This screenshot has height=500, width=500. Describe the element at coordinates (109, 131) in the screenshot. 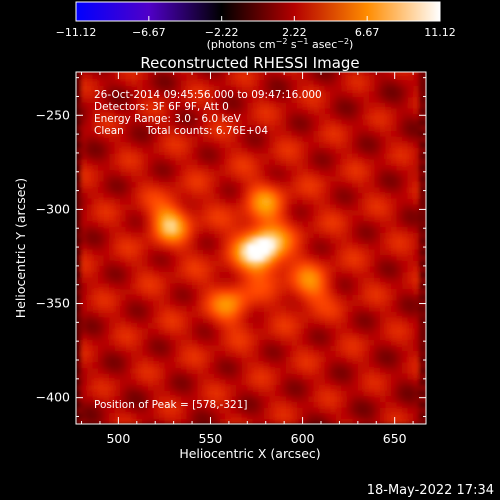

I see `info-line: Clean` at that location.